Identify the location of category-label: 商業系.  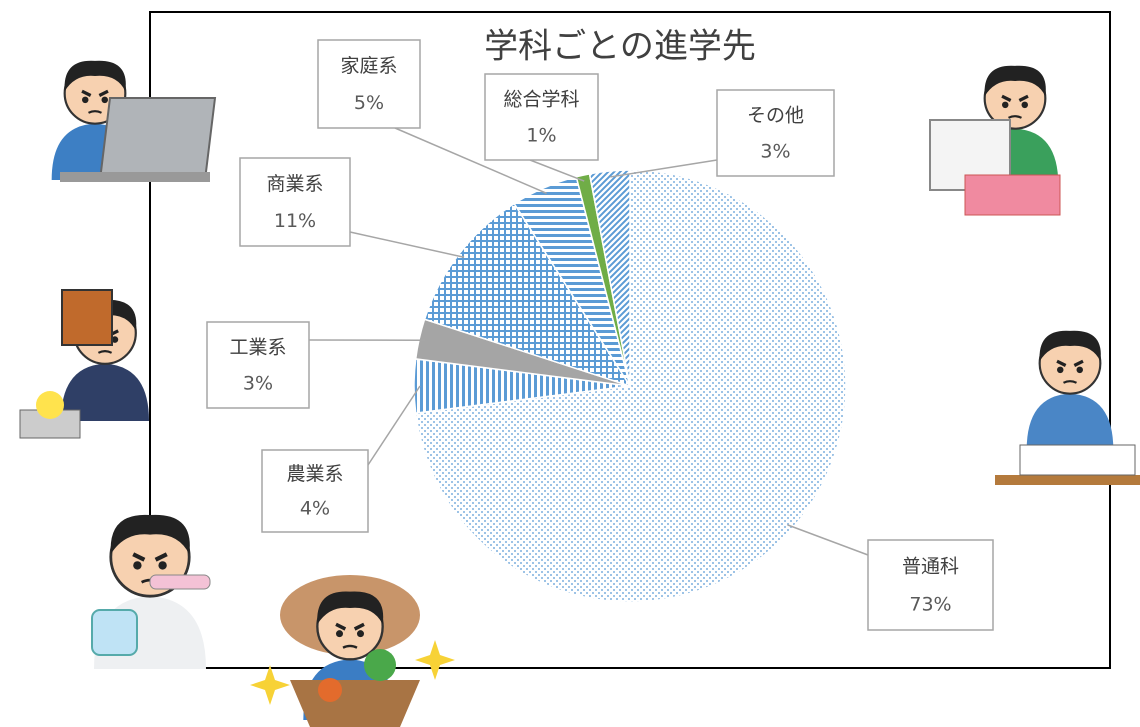
(294, 184).